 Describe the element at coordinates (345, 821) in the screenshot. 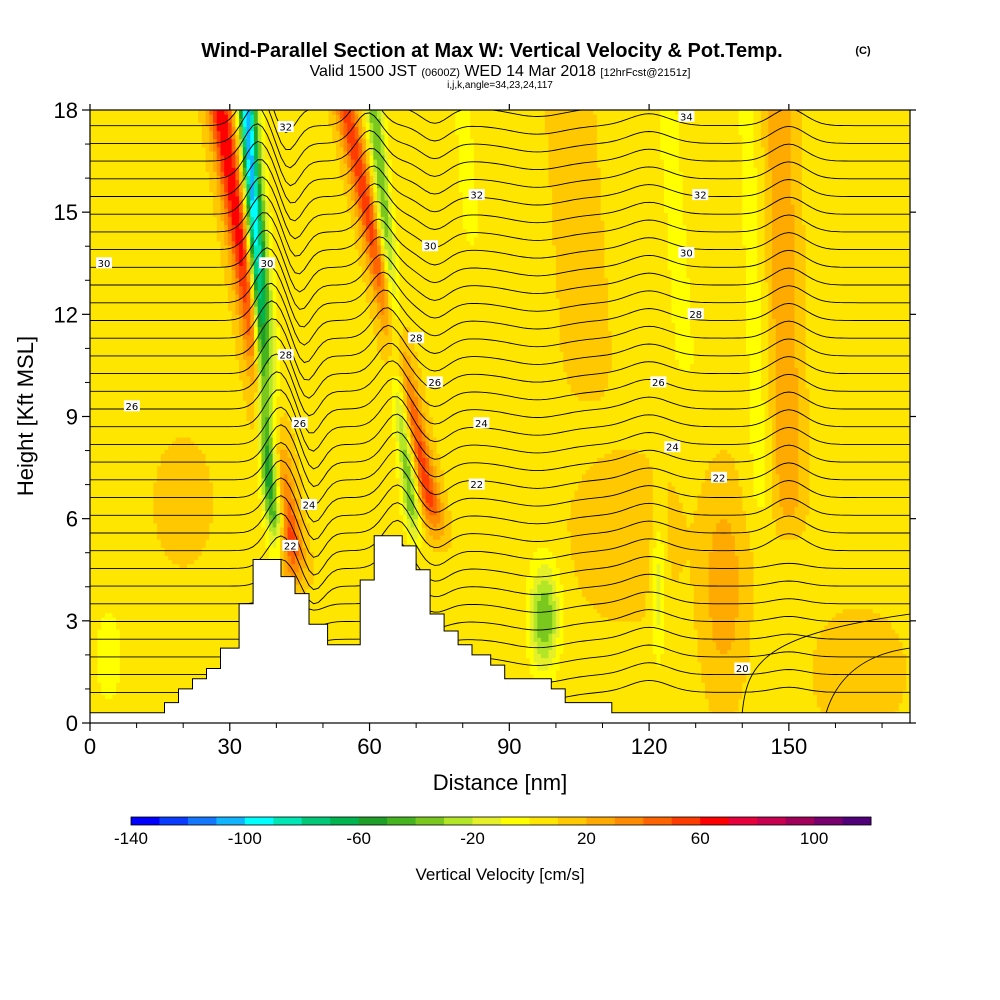

I see `colorbar-swatch` at that location.